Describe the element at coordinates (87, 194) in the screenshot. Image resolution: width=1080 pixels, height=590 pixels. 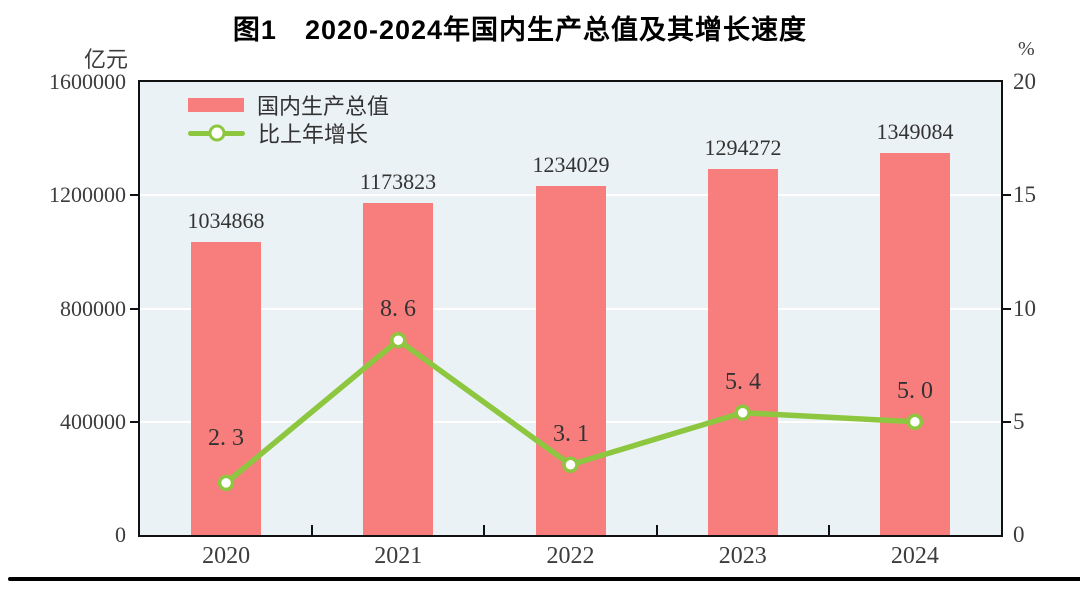
I see `left-axis-tick-label: 1200000` at that location.